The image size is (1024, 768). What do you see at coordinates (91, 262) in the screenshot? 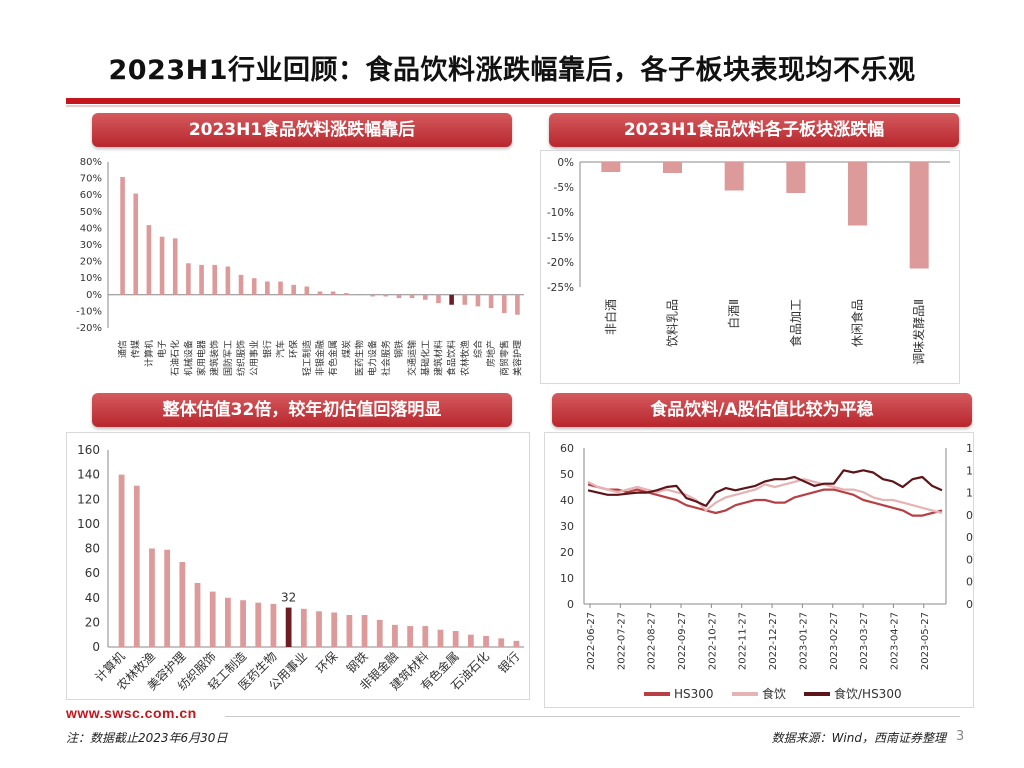
I see `y-tick-label: 20%` at bounding box center [91, 262].